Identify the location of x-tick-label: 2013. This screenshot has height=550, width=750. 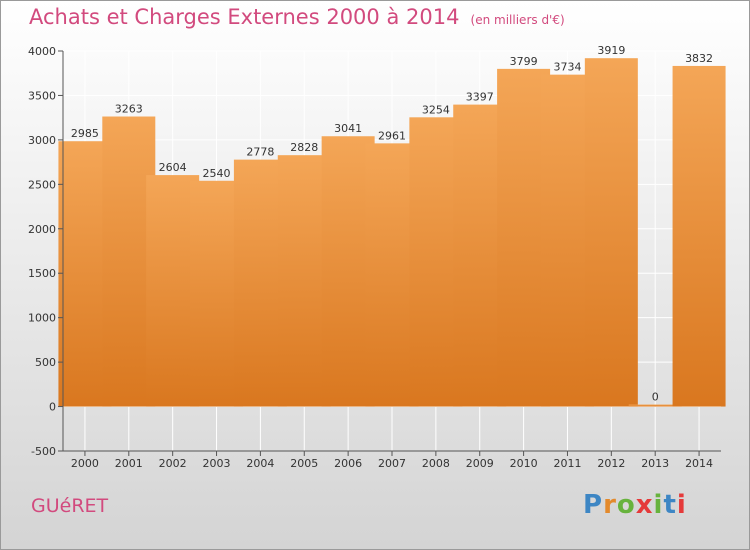
(655, 463).